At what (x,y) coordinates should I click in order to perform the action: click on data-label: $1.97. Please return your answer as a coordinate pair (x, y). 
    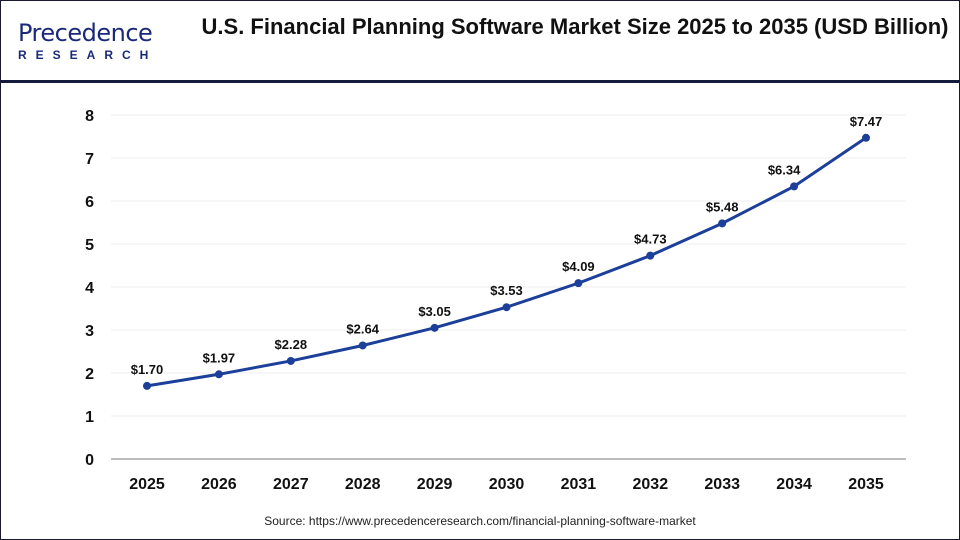
    Looking at the image, I should click on (219, 357).